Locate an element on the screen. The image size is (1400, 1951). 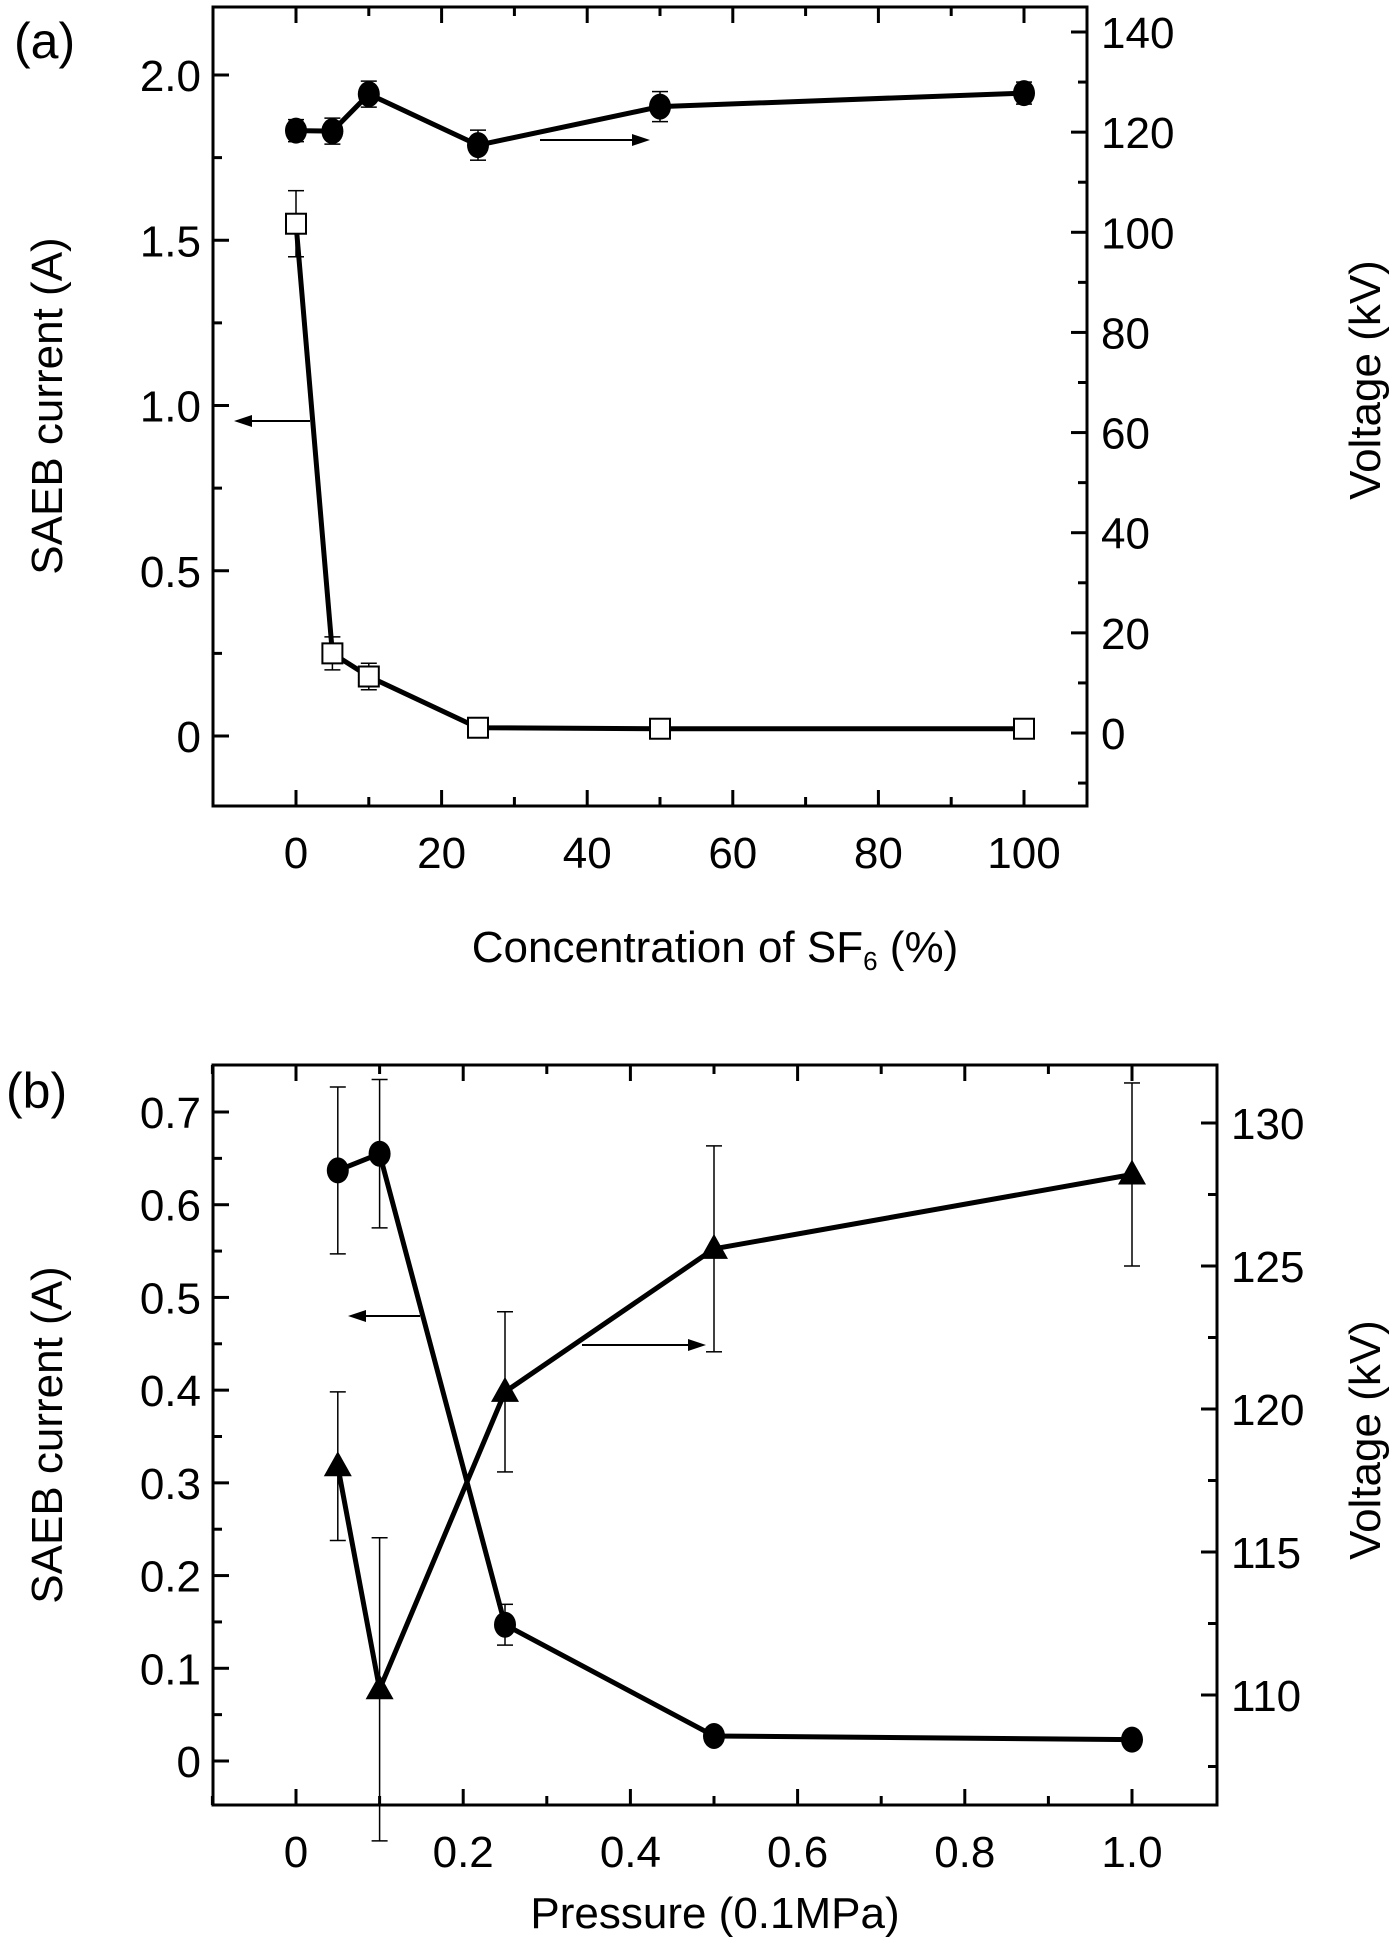
panel-a-x-tick-label: 60 is located at coordinates (732, 853).